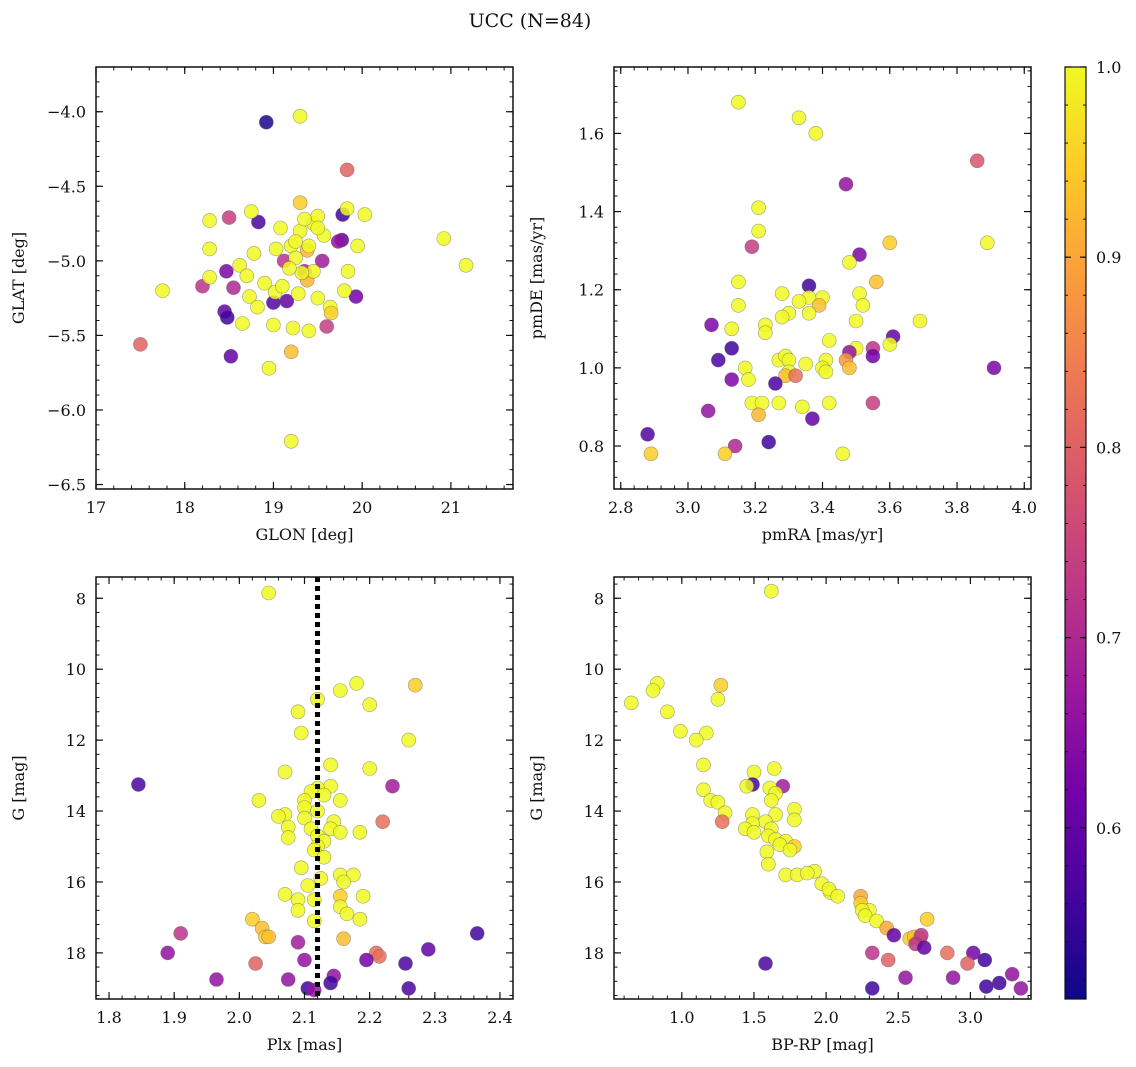 The image size is (1136, 1067). Describe the element at coordinates (823, 534) in the screenshot. I see `x-axis-label: pmRA [mas/yr]` at that location.